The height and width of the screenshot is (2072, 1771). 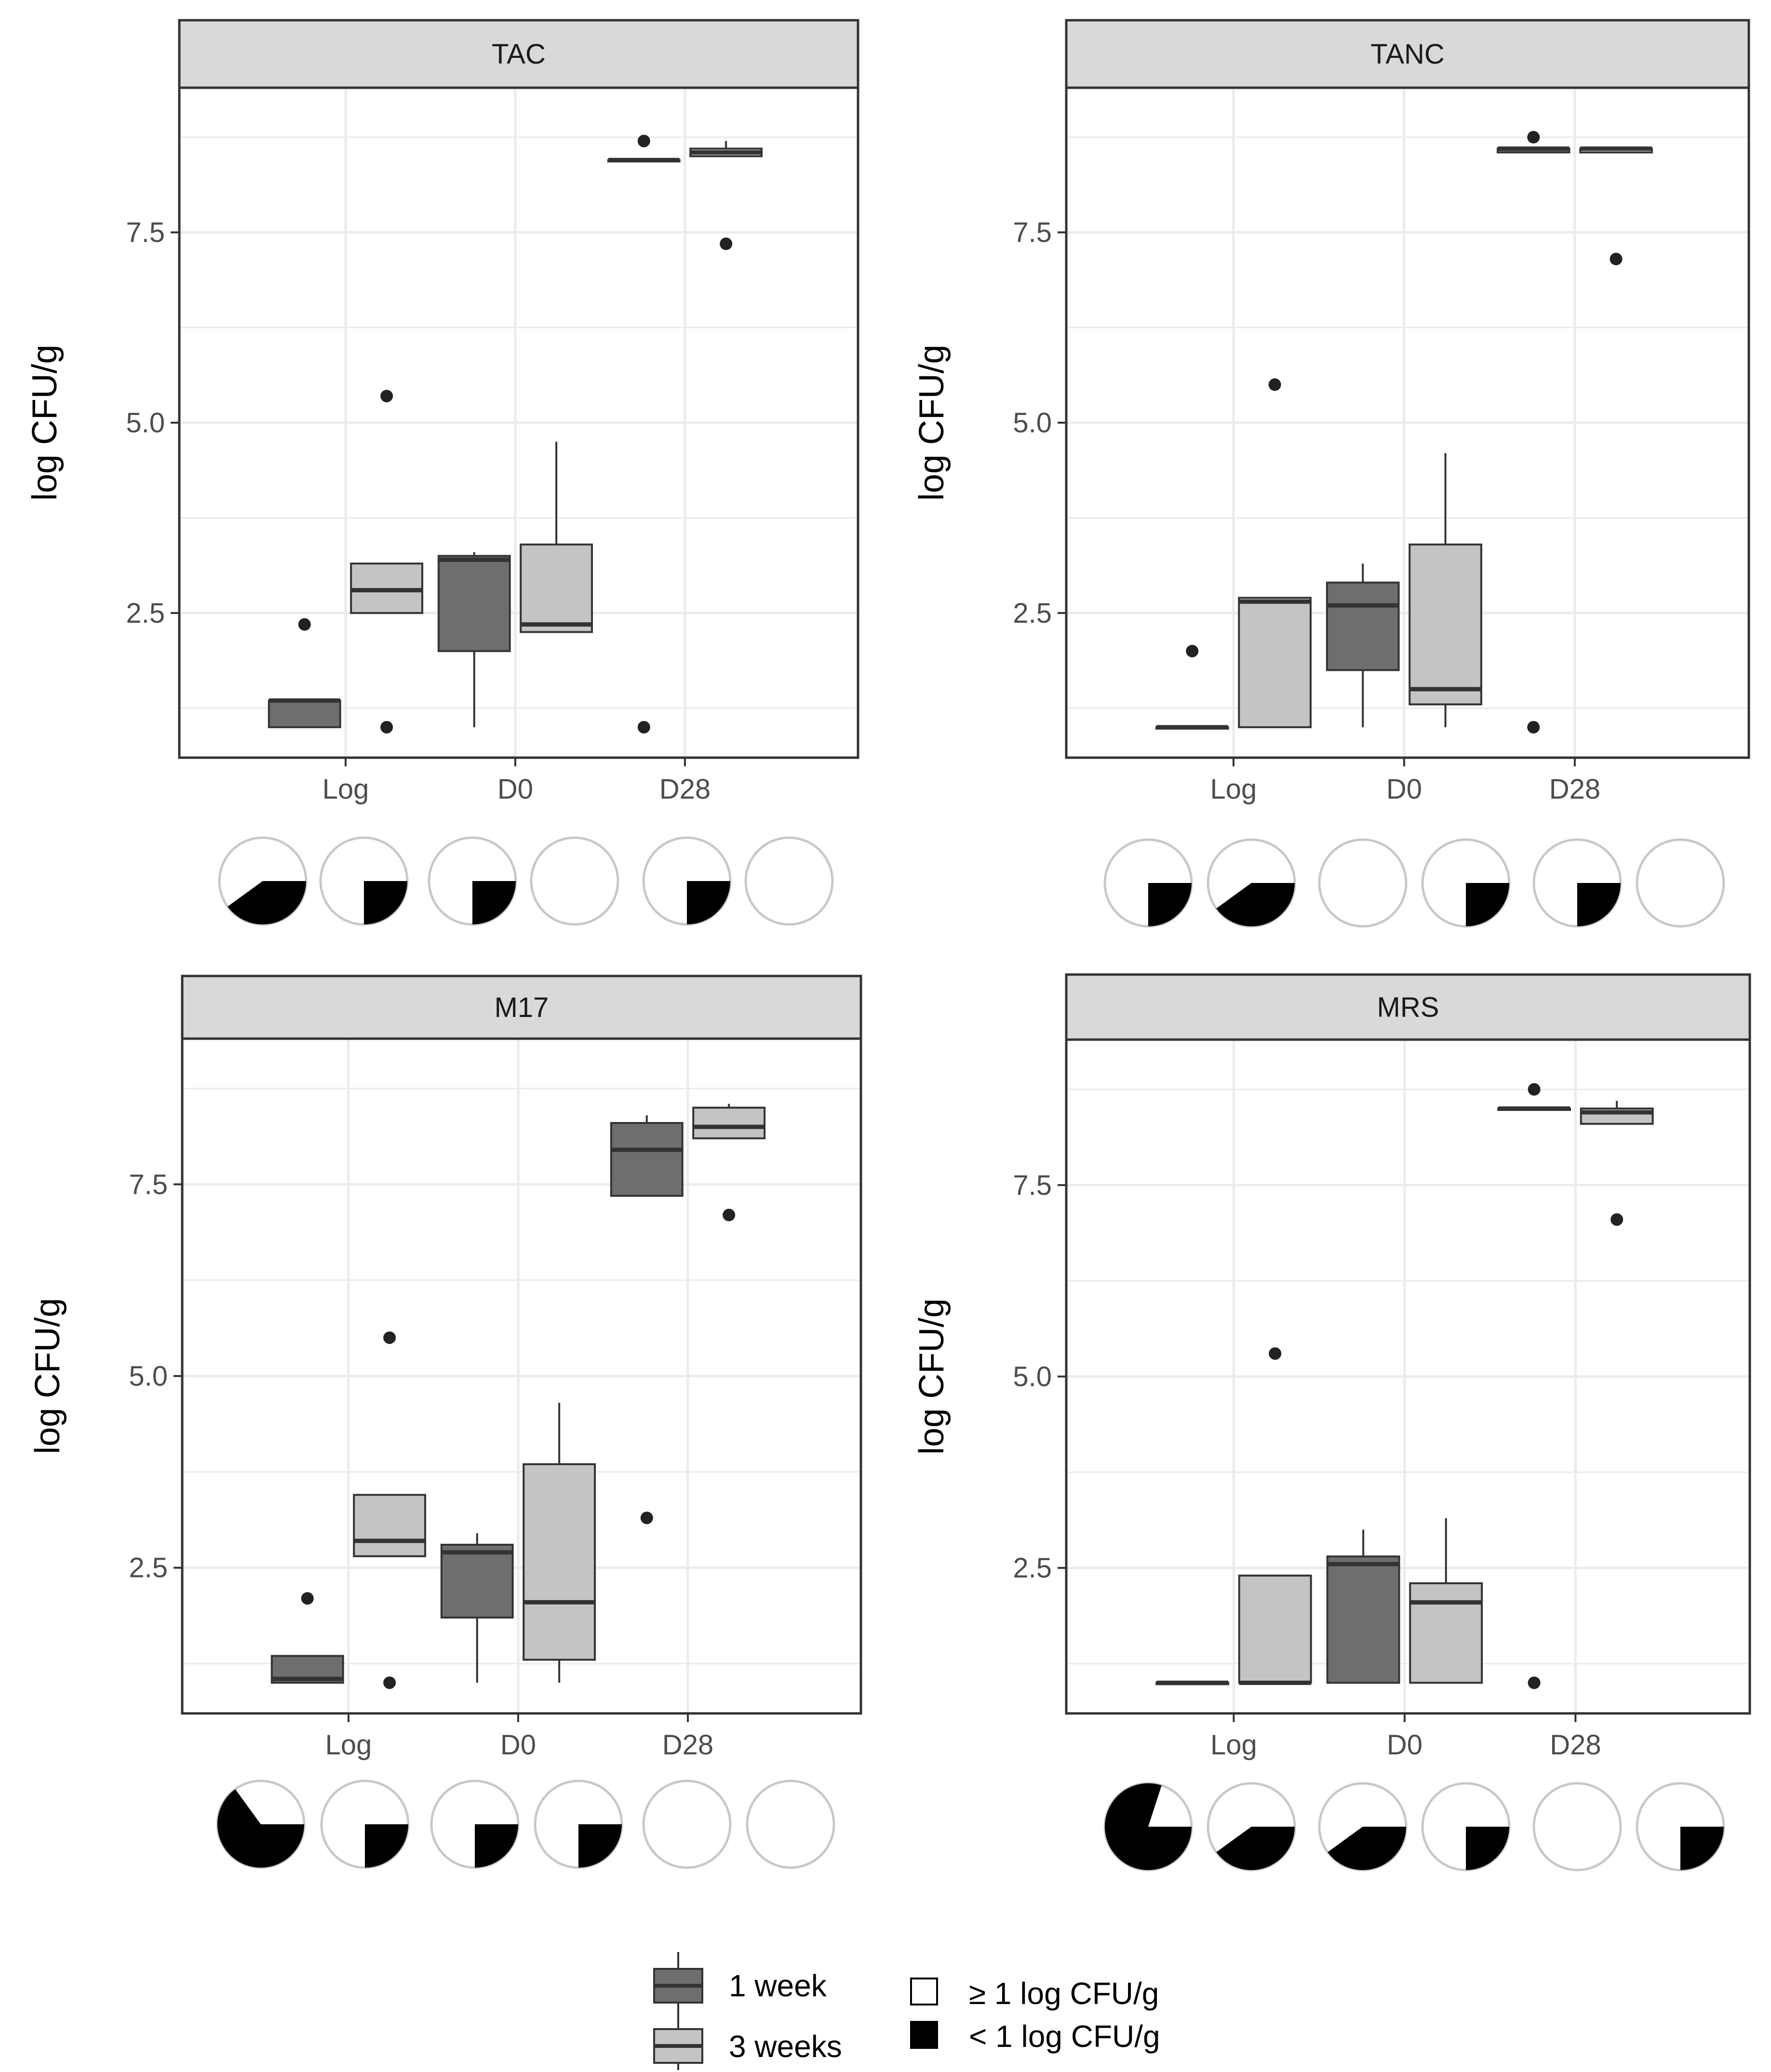 What do you see at coordinates (522, 1008) in the screenshot?
I see `facet-title: M17` at bounding box center [522, 1008].